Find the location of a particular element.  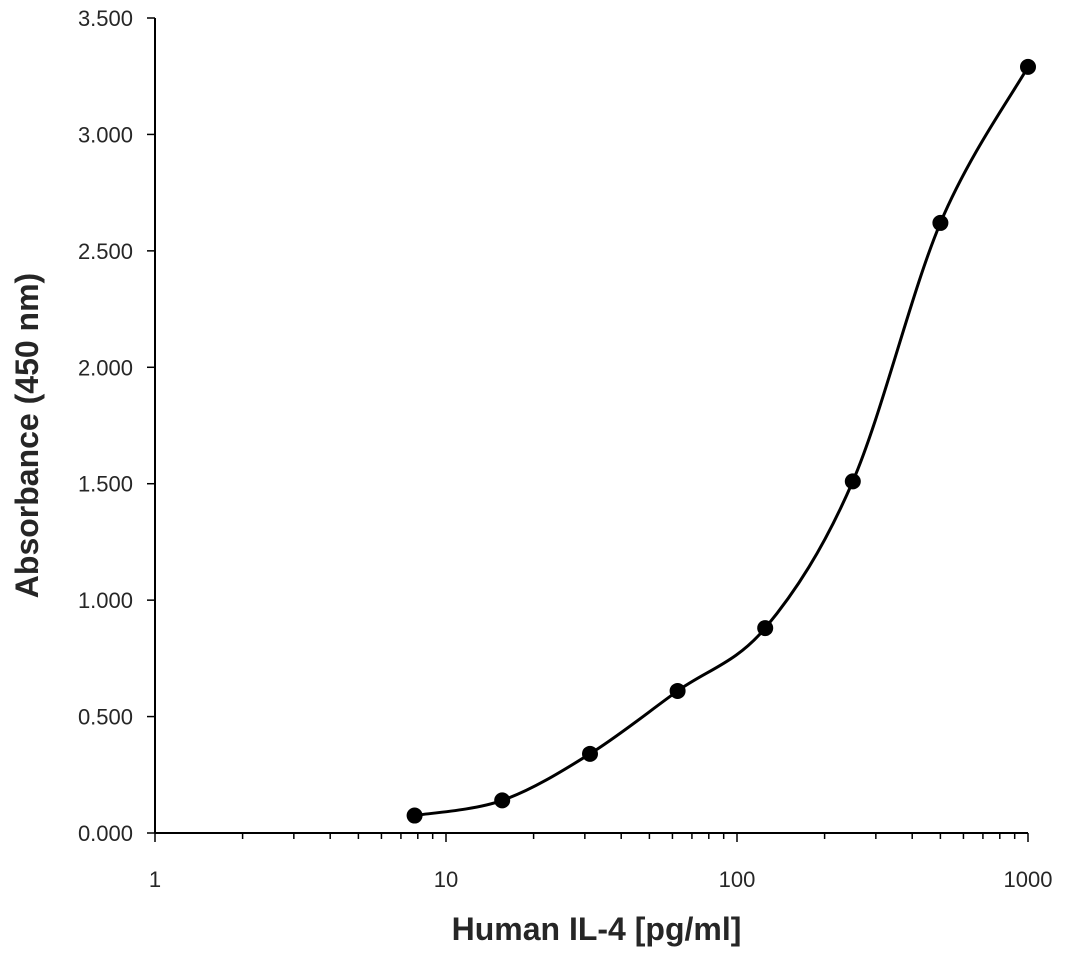

y-tick-label: 1.500 is located at coordinates (105, 484).